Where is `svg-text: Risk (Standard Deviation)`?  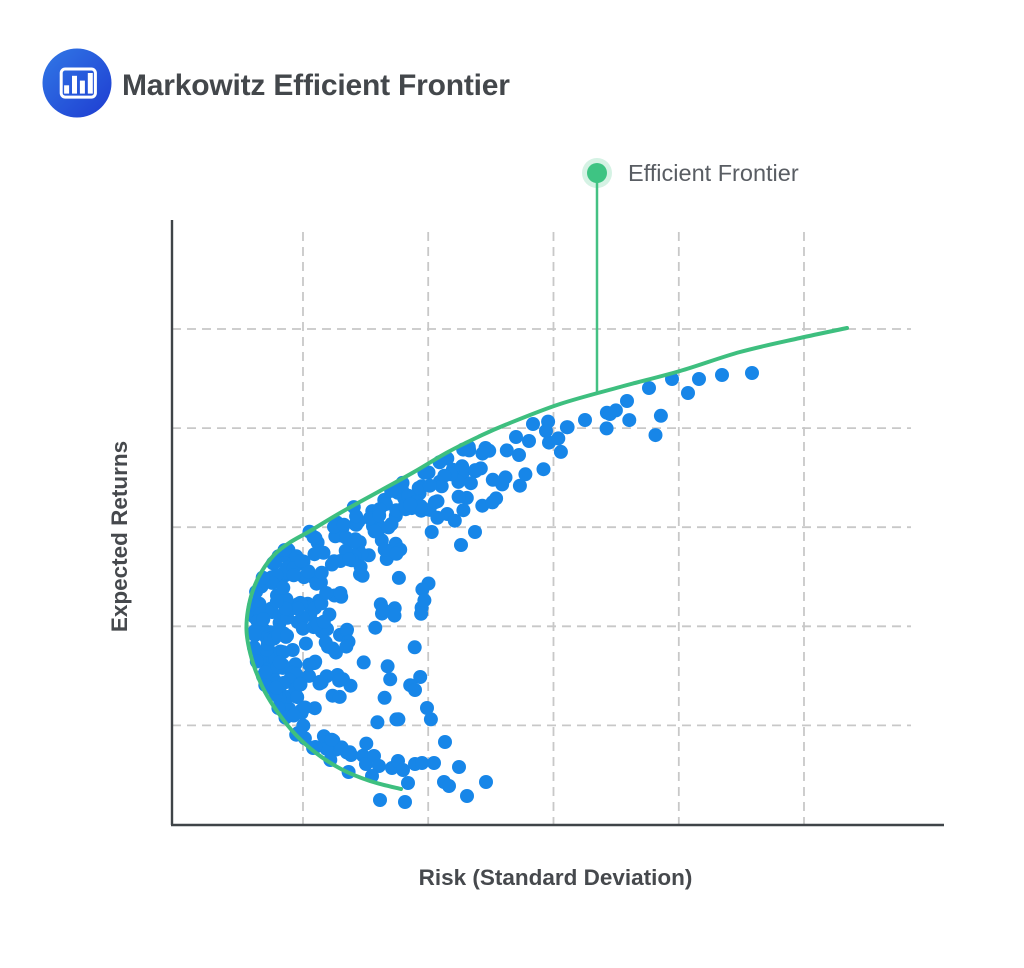 svg-text: Risk (Standard Deviation) is located at coordinates (556, 877).